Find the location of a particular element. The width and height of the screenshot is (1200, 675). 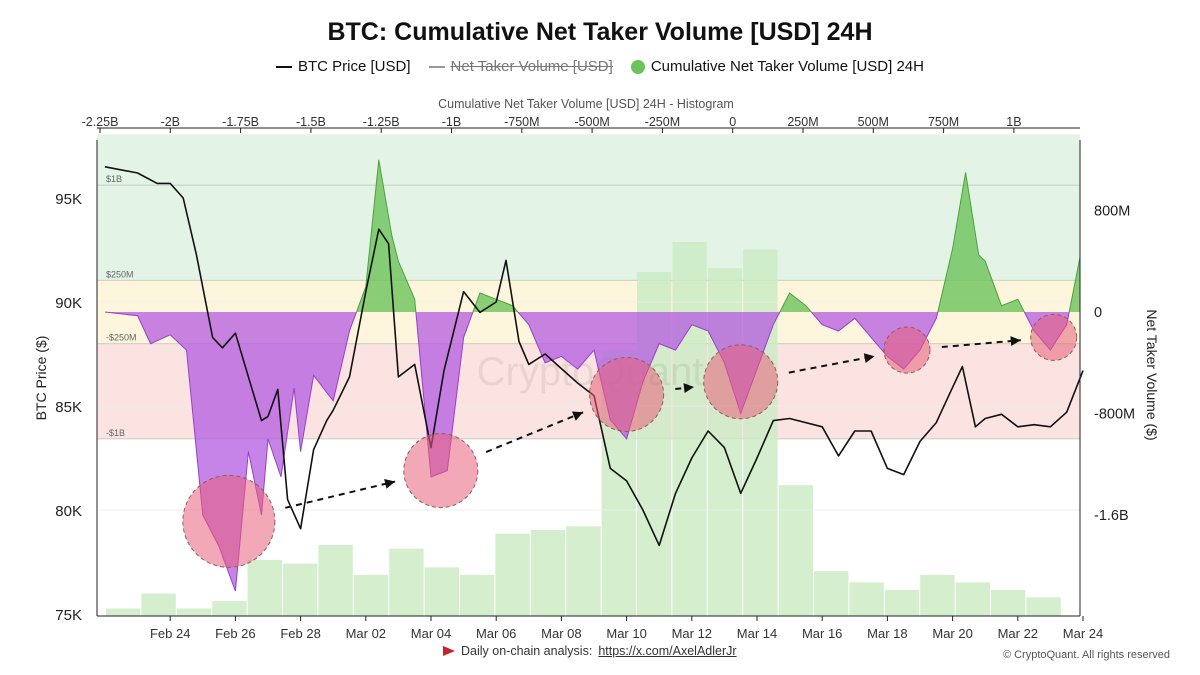

top-tick-label: 0 is located at coordinates (732, 122).